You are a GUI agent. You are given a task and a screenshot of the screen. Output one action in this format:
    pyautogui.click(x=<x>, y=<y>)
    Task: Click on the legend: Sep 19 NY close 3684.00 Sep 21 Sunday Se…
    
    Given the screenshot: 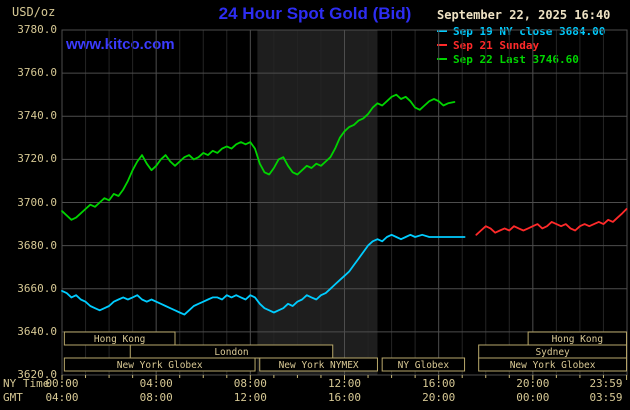 What is the action you would take?
    pyautogui.click(x=523, y=46)
    